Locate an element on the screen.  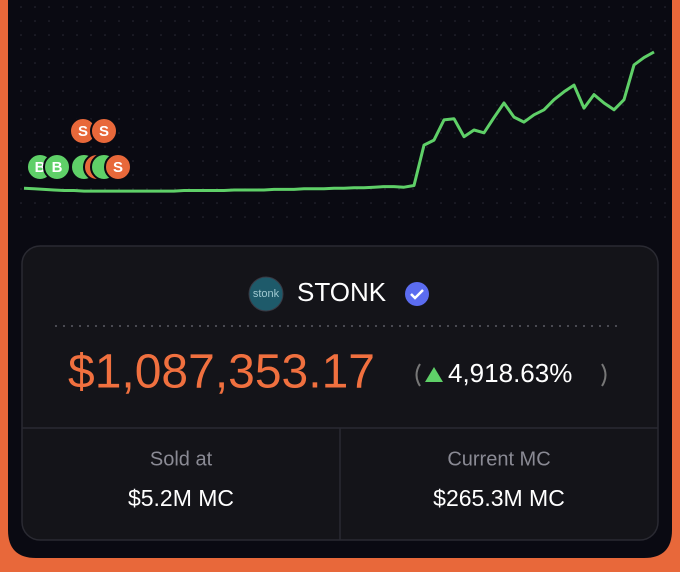
stat-label: Current MC is located at coordinates (498, 459).